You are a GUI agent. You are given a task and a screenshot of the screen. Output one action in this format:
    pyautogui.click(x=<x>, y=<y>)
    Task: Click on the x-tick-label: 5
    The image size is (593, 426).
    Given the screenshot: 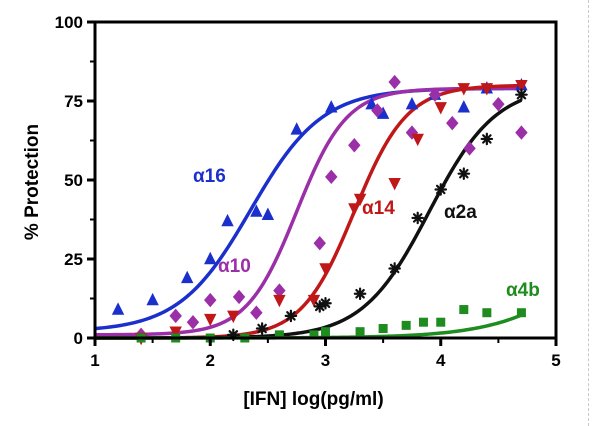 What is the action you would take?
    pyautogui.click(x=555, y=360)
    